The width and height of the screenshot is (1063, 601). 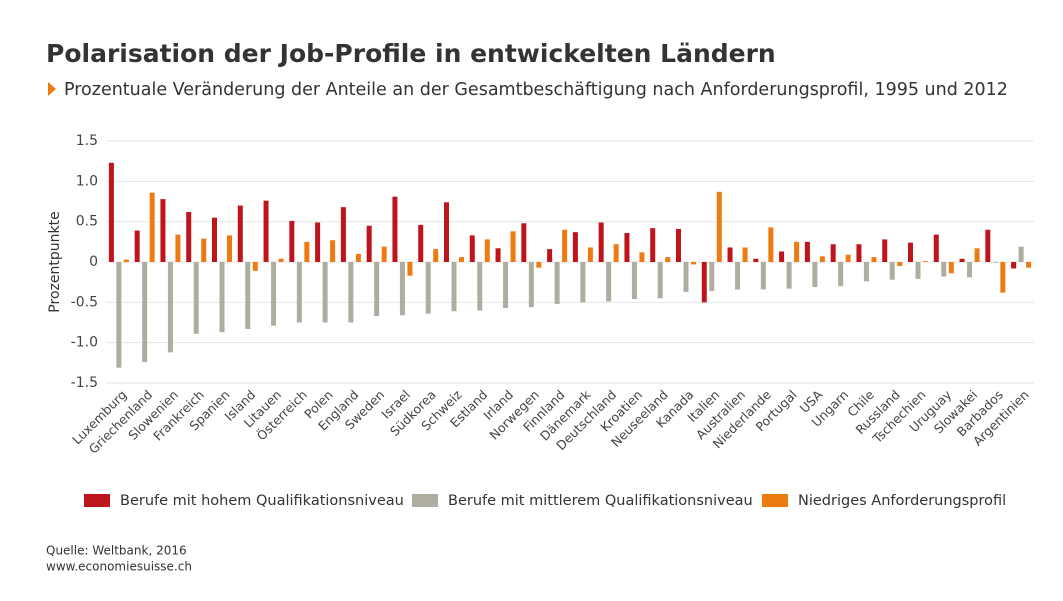 What do you see at coordinates (55, 261) in the screenshot?
I see `y-axis-label: Prozentpunkte` at bounding box center [55, 261].